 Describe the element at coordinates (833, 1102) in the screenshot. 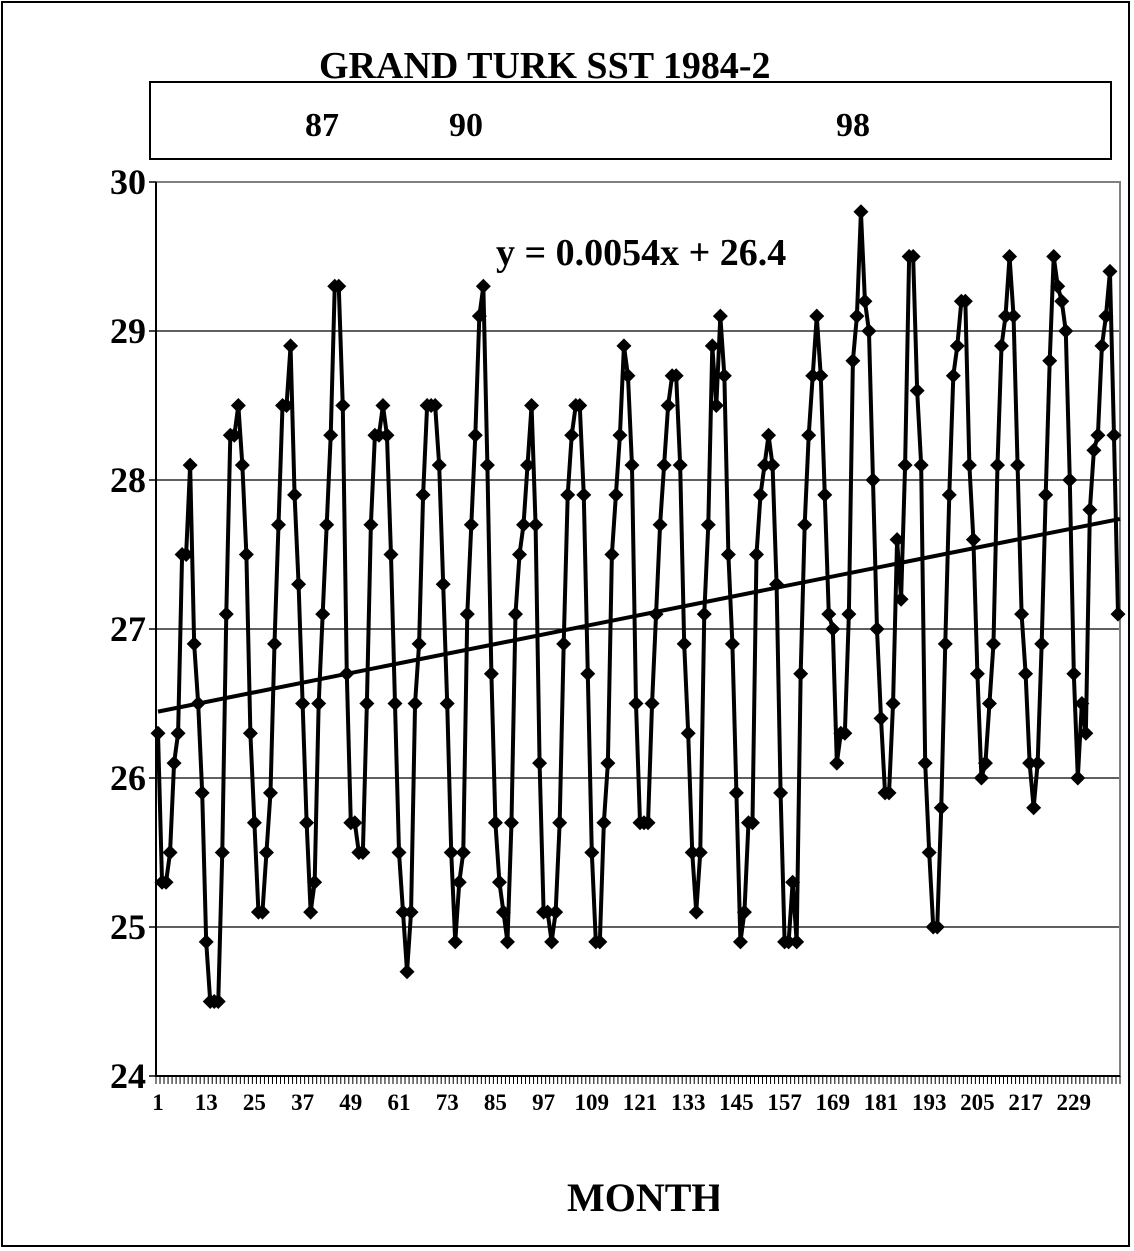

I see `x-tick-label: 169` at that location.